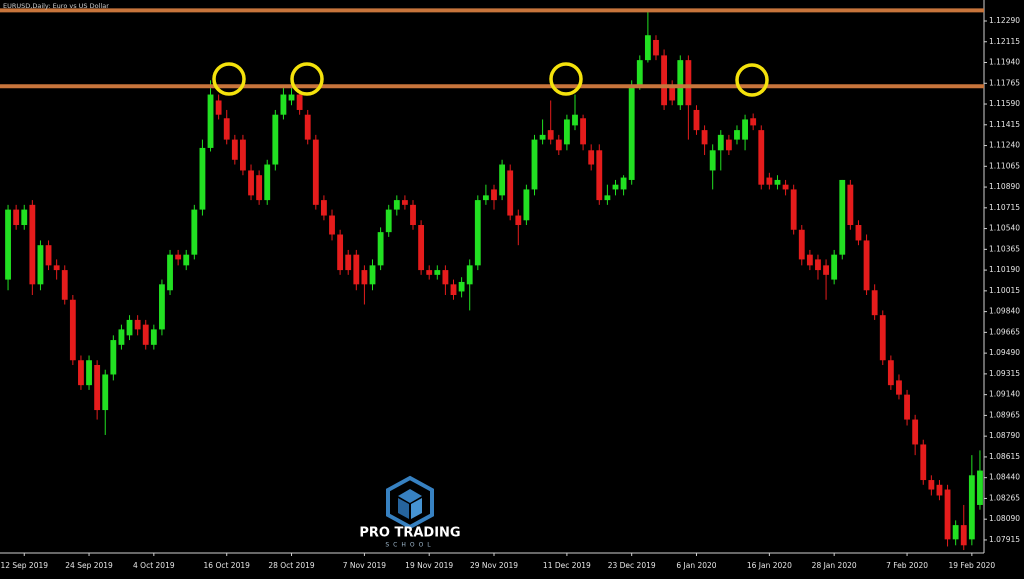  What do you see at coordinates (1004, 435) in the screenshot?
I see `y-tick-label: 1.08790` at bounding box center [1004, 435].